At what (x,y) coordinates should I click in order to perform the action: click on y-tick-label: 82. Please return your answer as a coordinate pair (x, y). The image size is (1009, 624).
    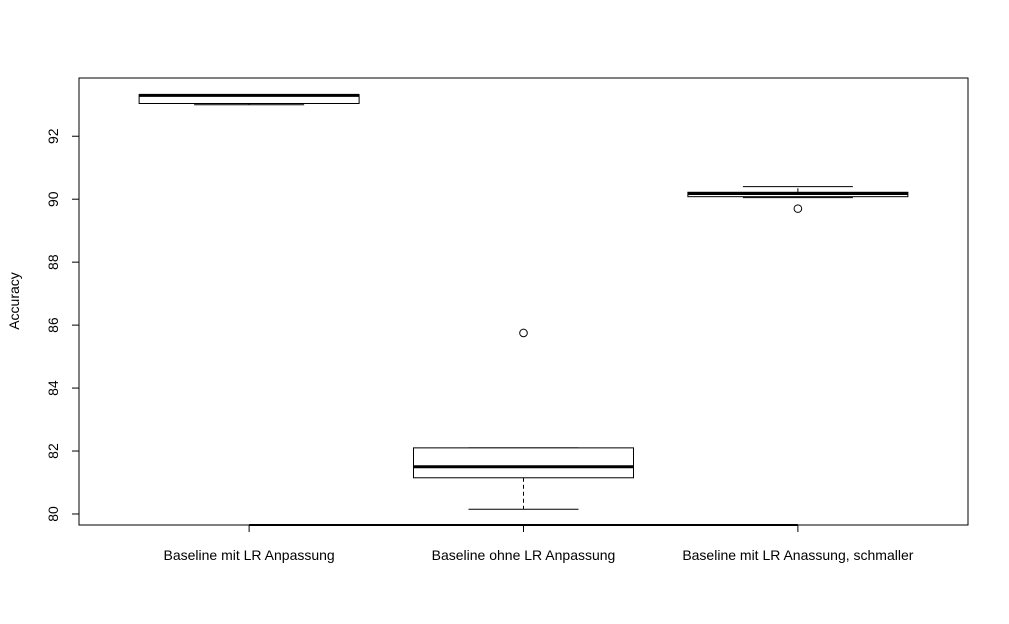
    Looking at the image, I should click on (53, 451).